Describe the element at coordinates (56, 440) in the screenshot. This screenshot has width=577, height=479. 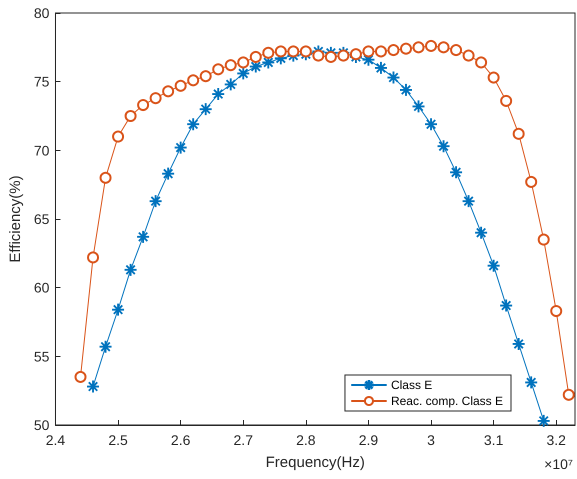
I see `x-tick-label: 2.4` at that location.